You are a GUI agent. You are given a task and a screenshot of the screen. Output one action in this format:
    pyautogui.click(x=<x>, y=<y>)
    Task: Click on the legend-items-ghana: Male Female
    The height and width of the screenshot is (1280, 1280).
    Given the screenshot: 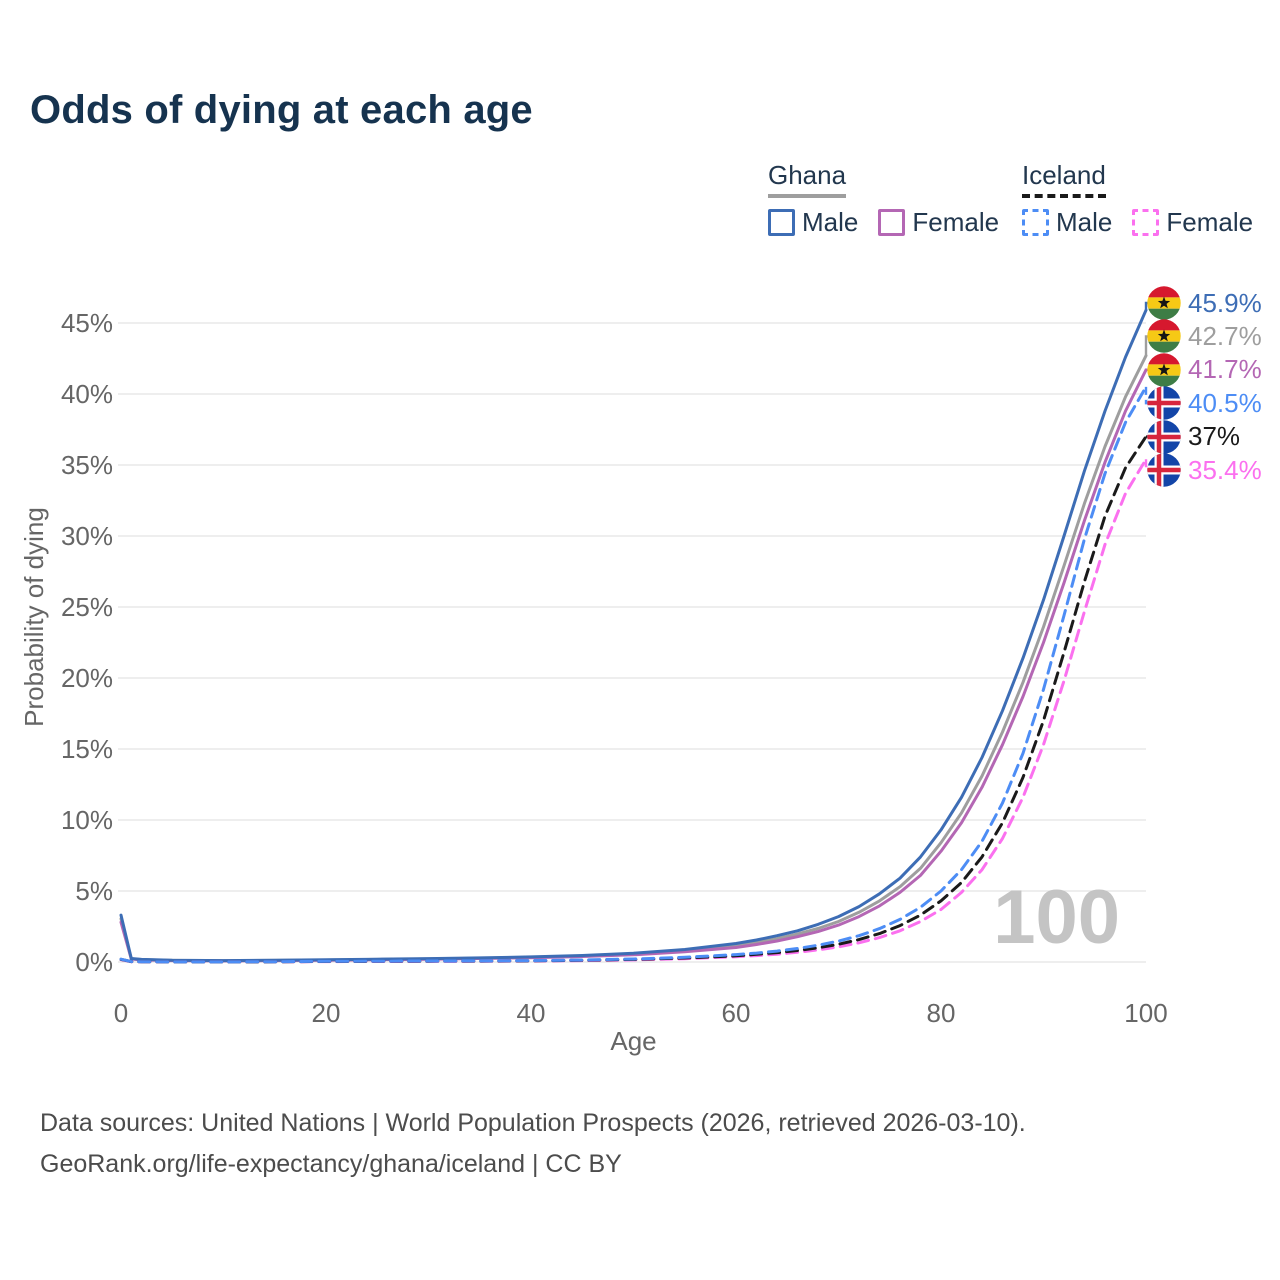 What is the action you would take?
    pyautogui.click(x=883, y=222)
    